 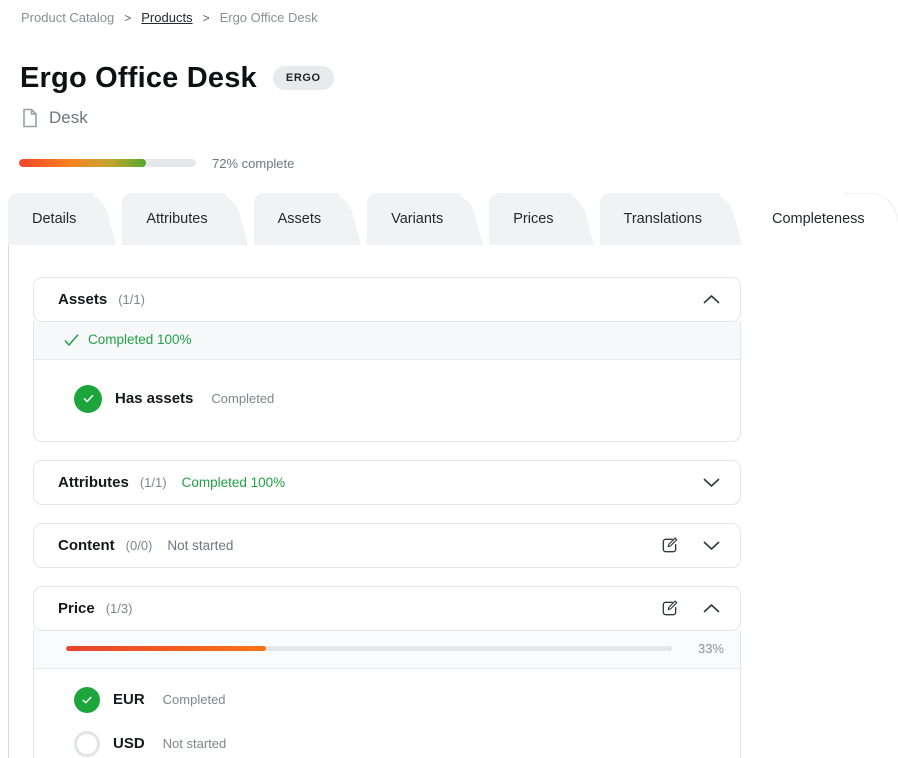 I want to click on completeness-item-has-assets: Has assets Completed, so click(x=387, y=399).